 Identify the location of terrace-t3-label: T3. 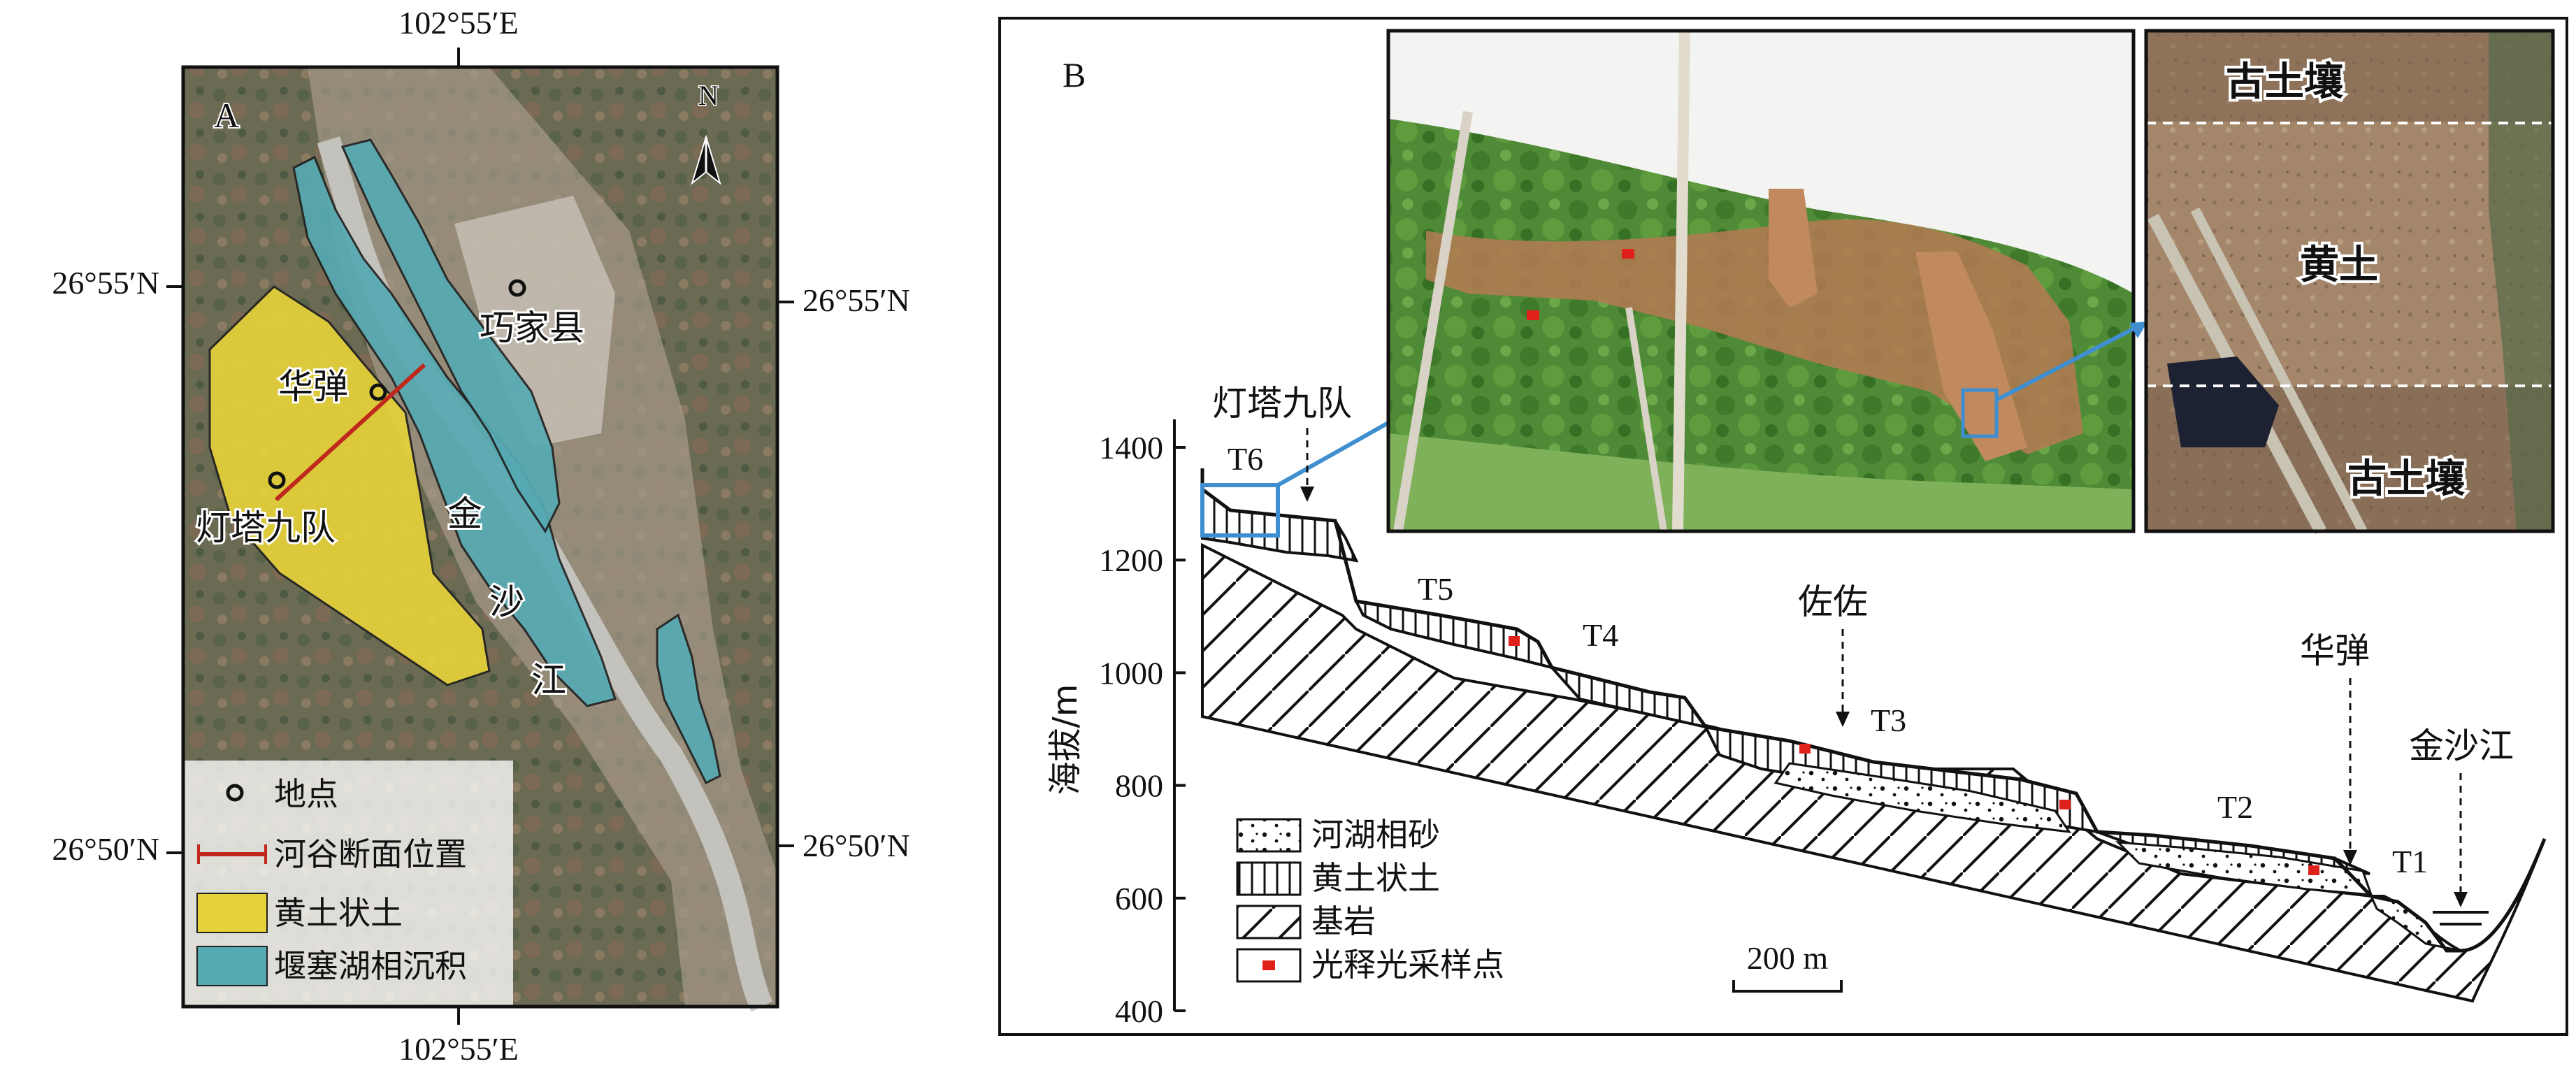
(1888, 721).